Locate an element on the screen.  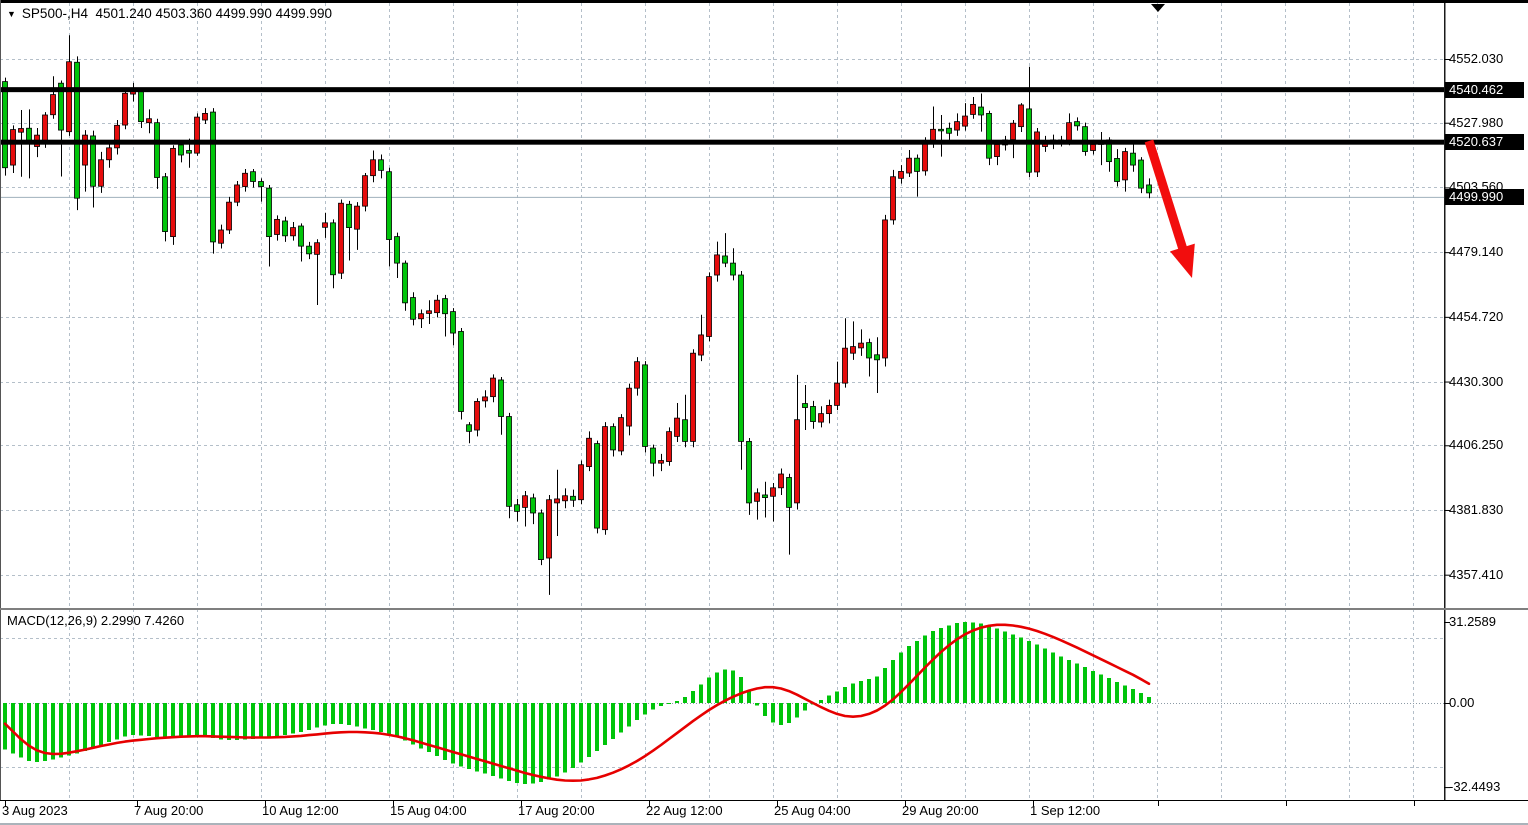
macd-indicator-label: MACD(12,26,9) 2.2990 7.4260 is located at coordinates (96, 620).